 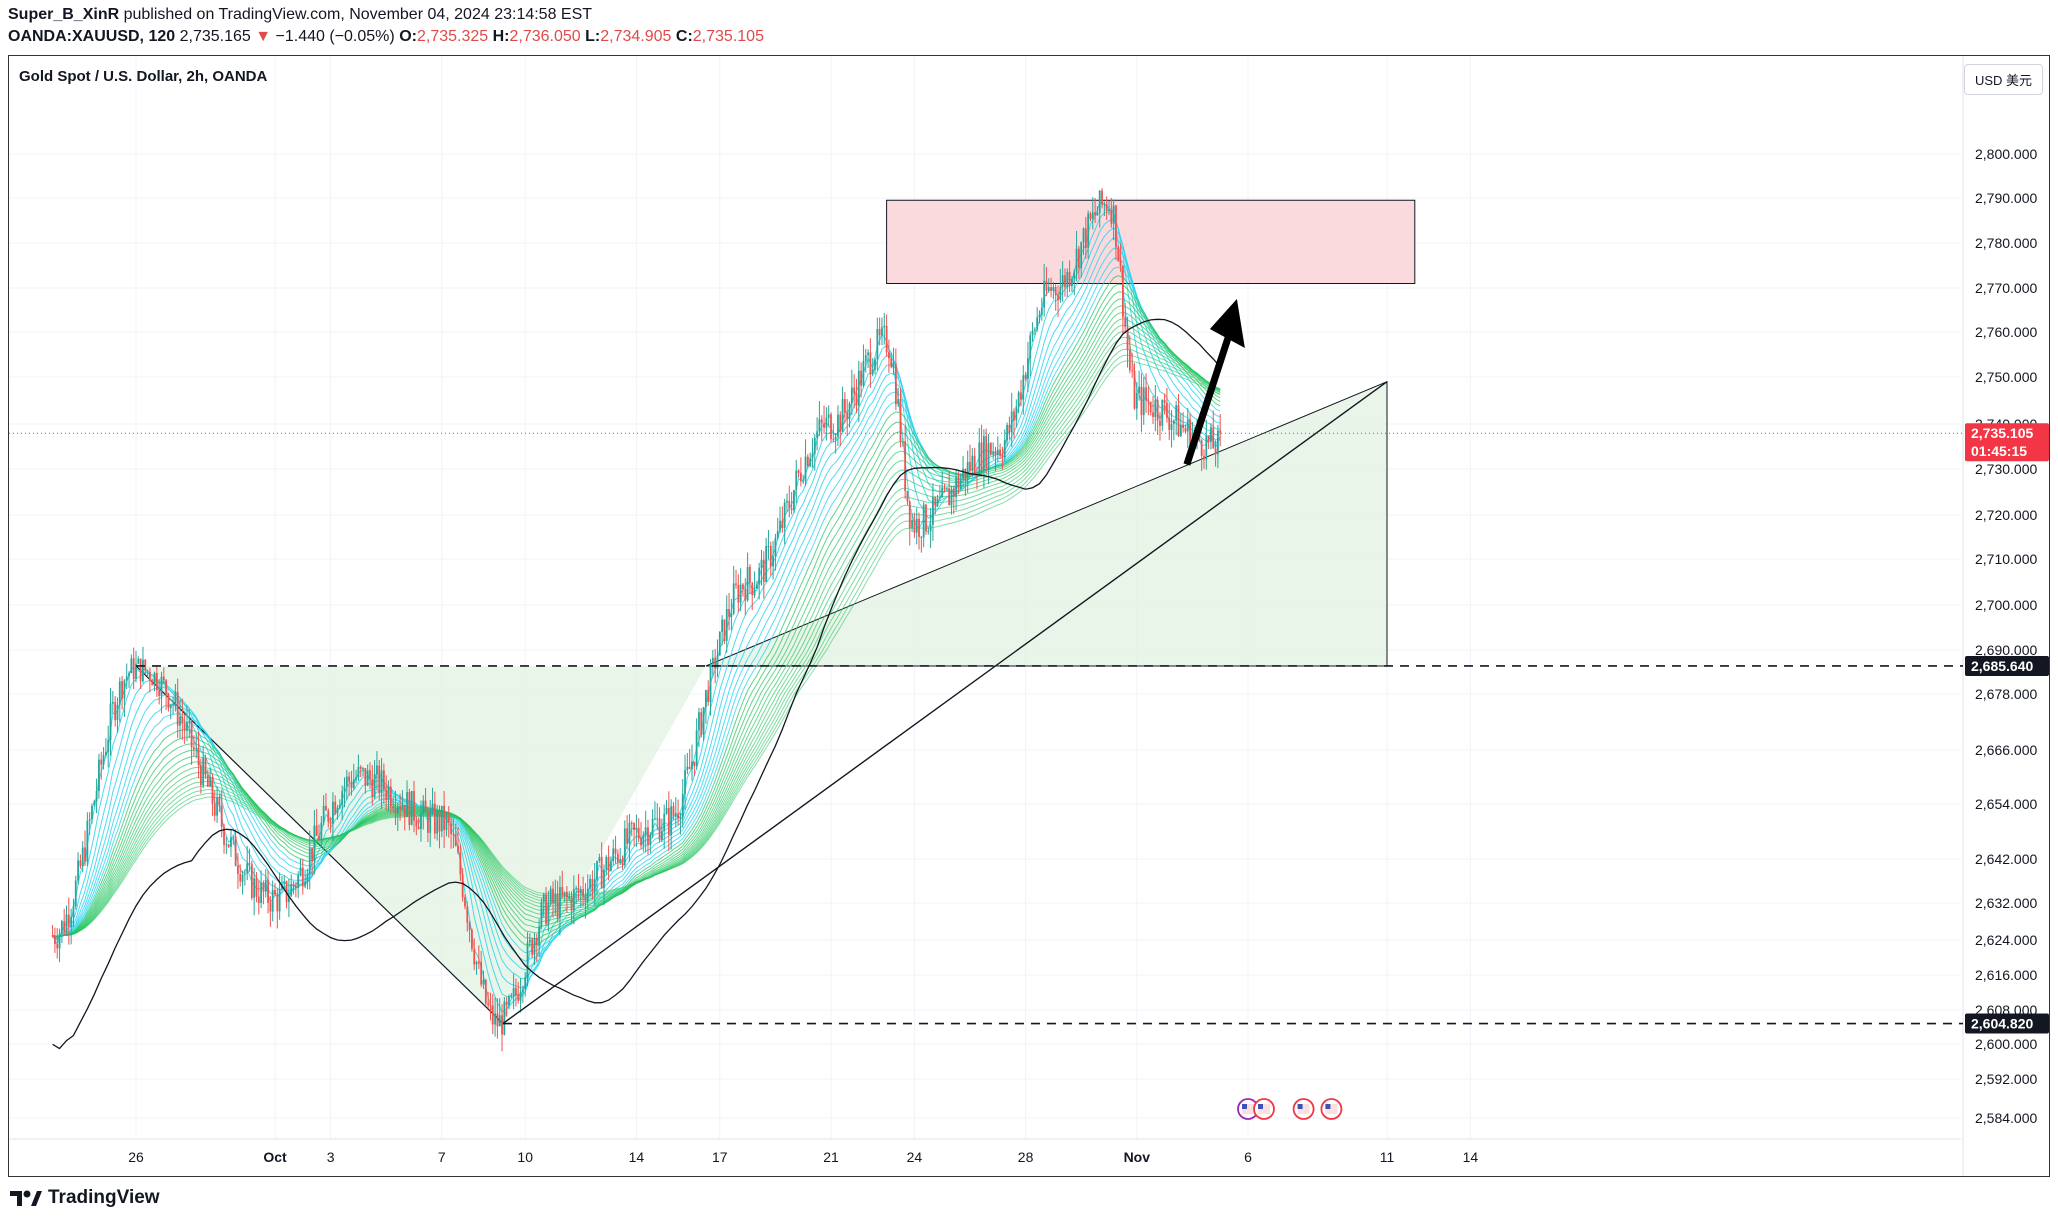 I want to click on pattern-left-leg, so click(x=319, y=844).